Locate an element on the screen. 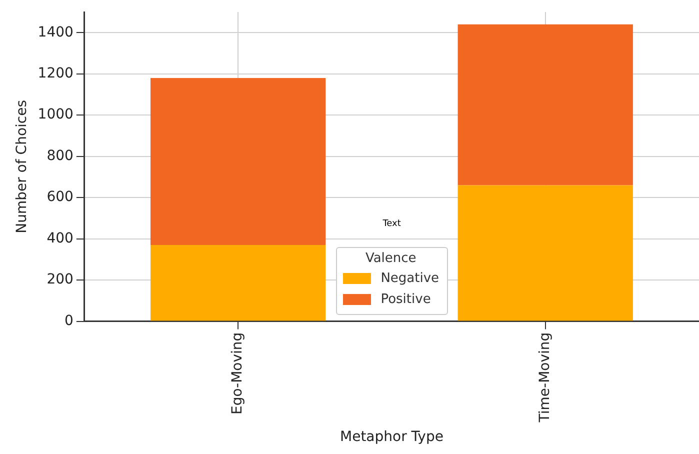 The height and width of the screenshot is (454, 699). y-tick-label: 0 is located at coordinates (69, 320).